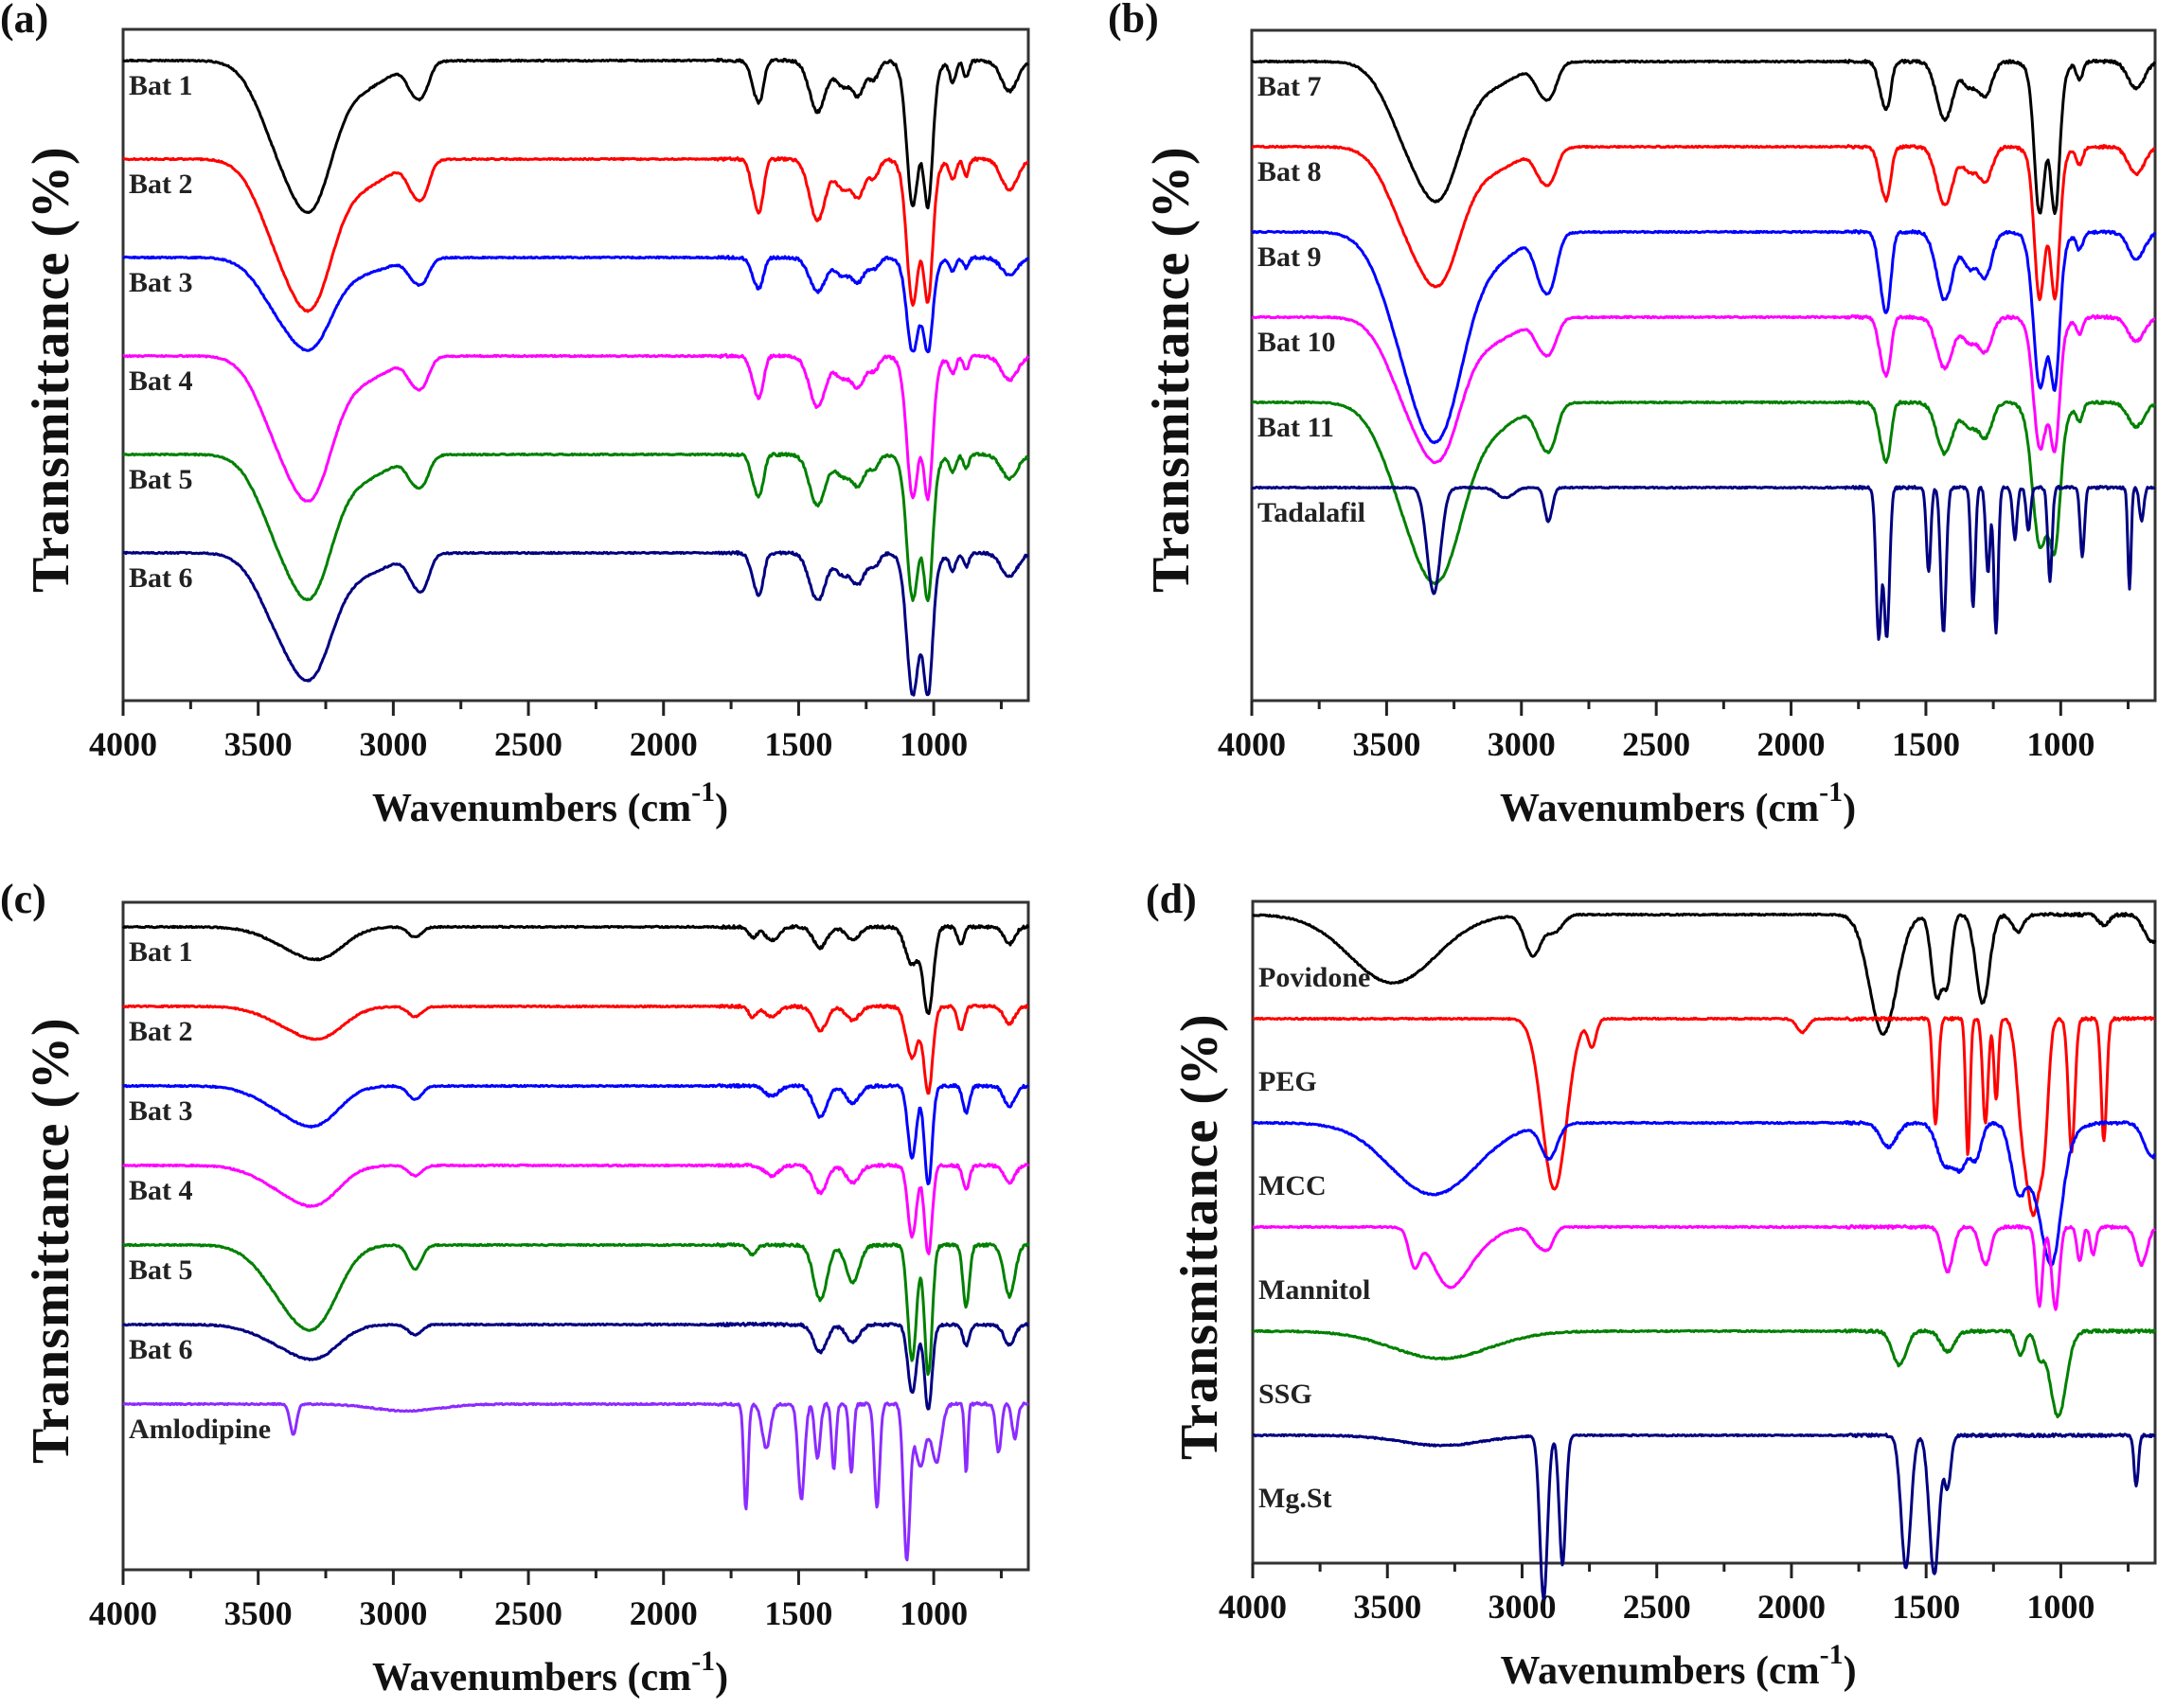 This screenshot has height=1708, width=2157. I want to click on series-label: PEG, so click(1287, 1081).